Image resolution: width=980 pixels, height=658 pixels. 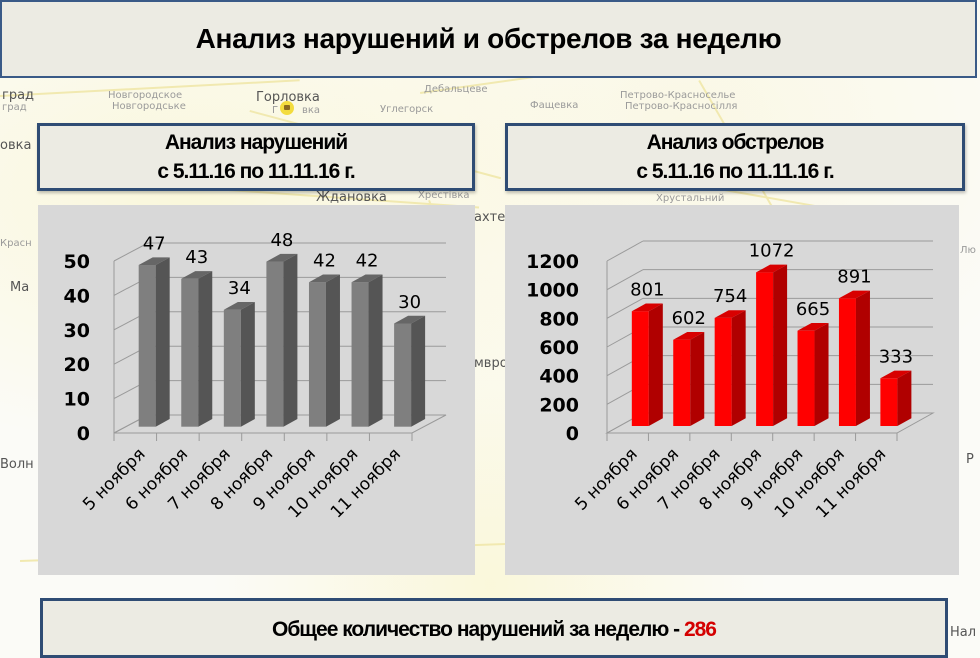 What do you see at coordinates (813, 309) in the screenshot?
I see `bar-value-label: 665` at bounding box center [813, 309].